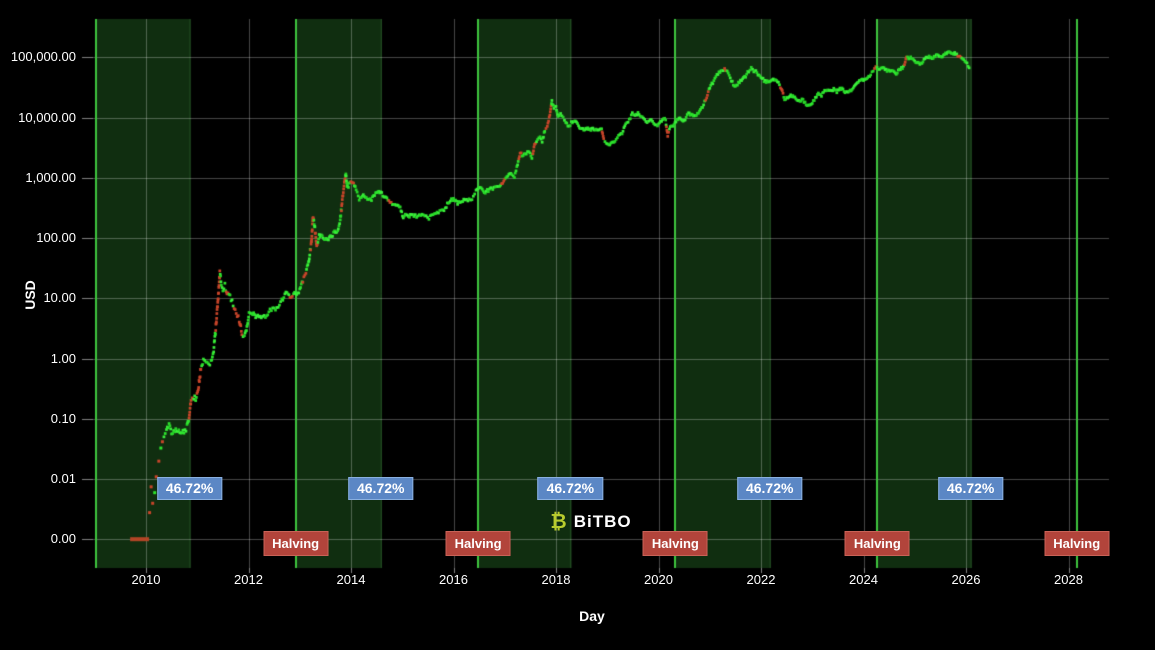 The height and width of the screenshot is (650, 1155). Describe the element at coordinates (50, 177) in the screenshot. I see `y-tick-label: 1,000.00` at that location.